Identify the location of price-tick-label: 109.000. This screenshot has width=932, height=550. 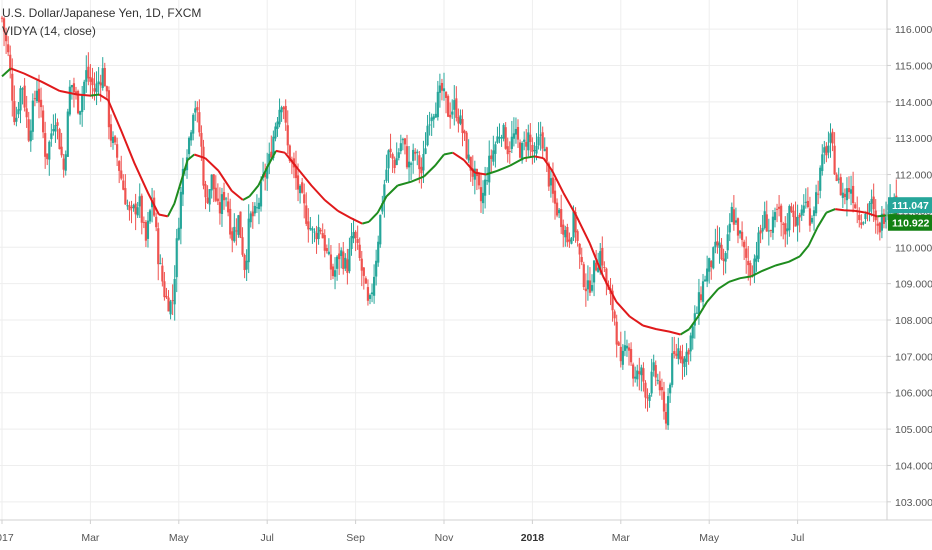
(913, 285).